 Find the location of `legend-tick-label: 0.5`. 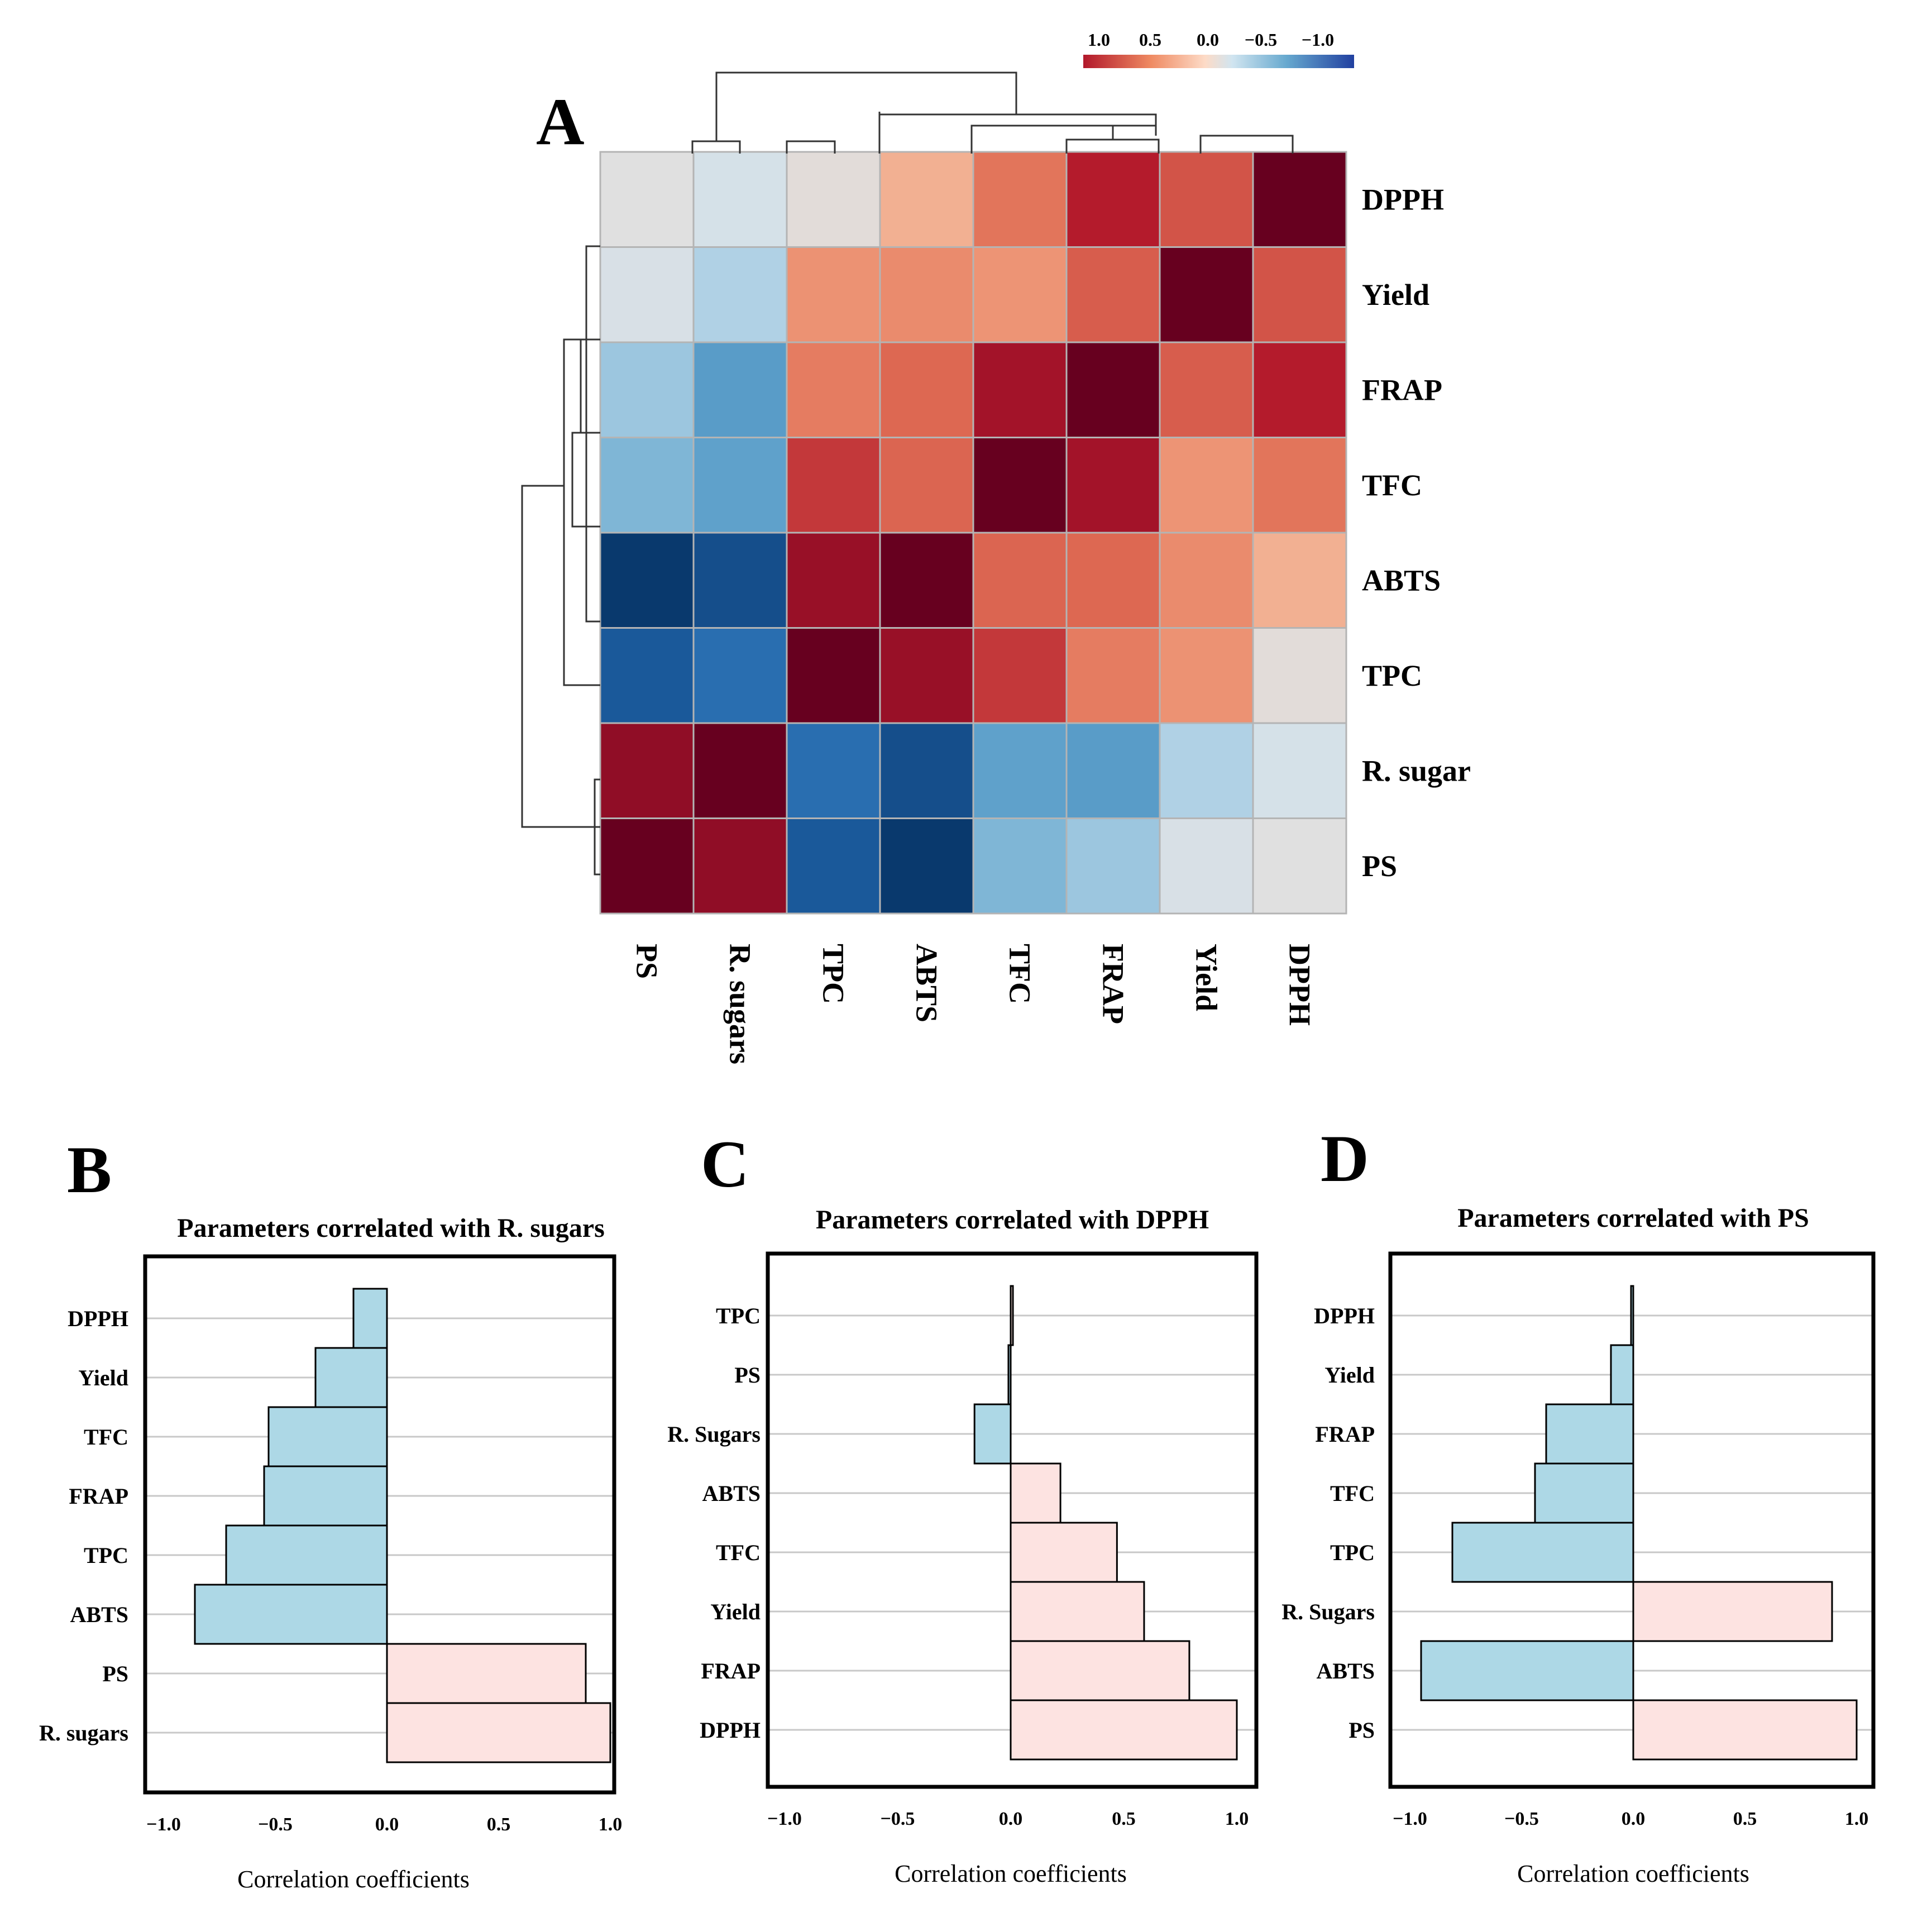

legend-tick-label: 0.5 is located at coordinates (1150, 40).